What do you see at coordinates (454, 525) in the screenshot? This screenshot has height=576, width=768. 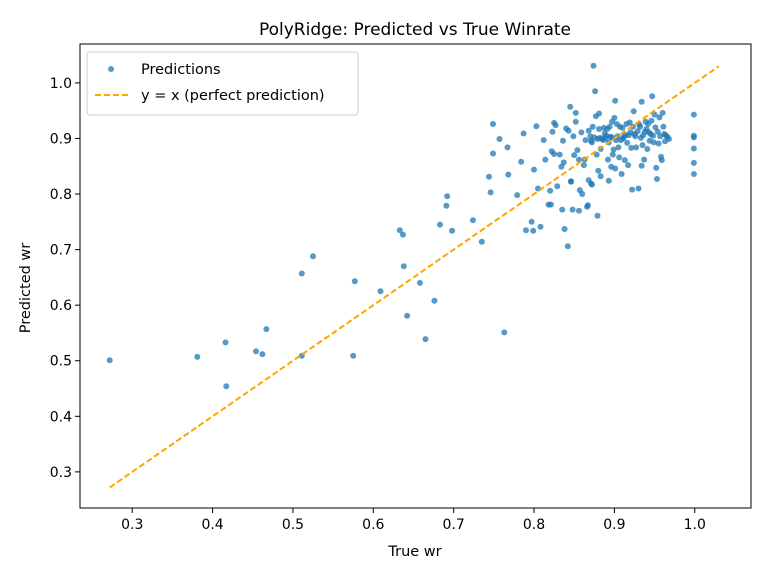 I see `x-tick-label: 0.7` at bounding box center [454, 525].